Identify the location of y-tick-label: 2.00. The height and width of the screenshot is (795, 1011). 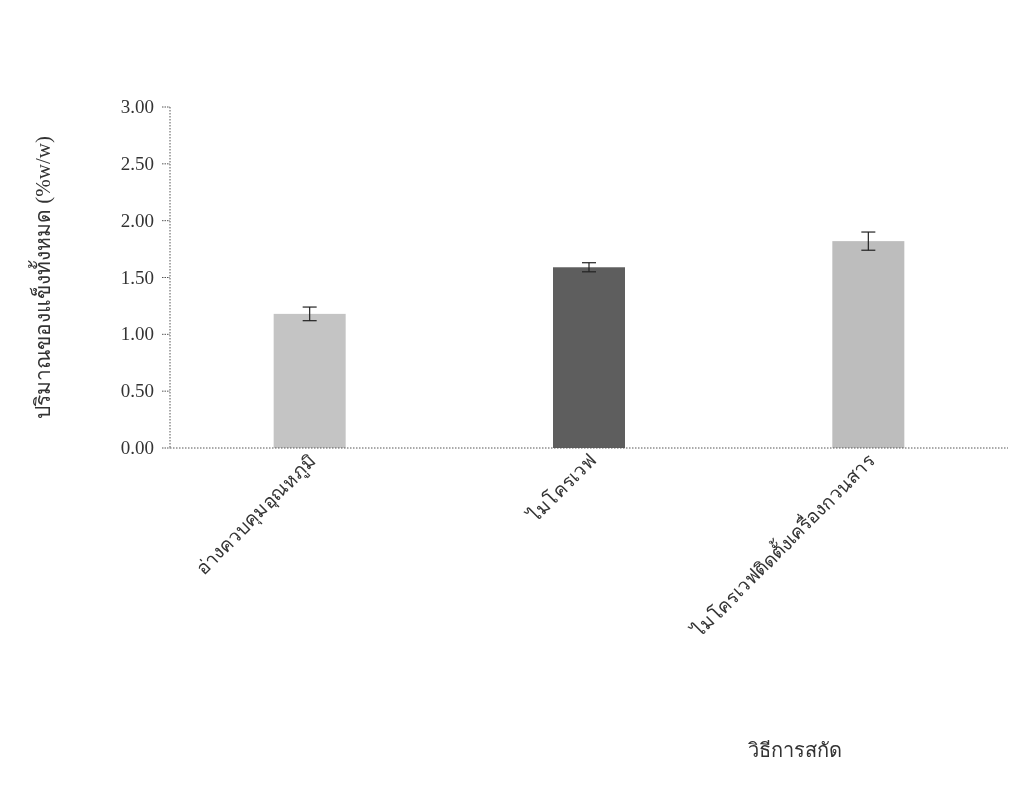
(137, 220).